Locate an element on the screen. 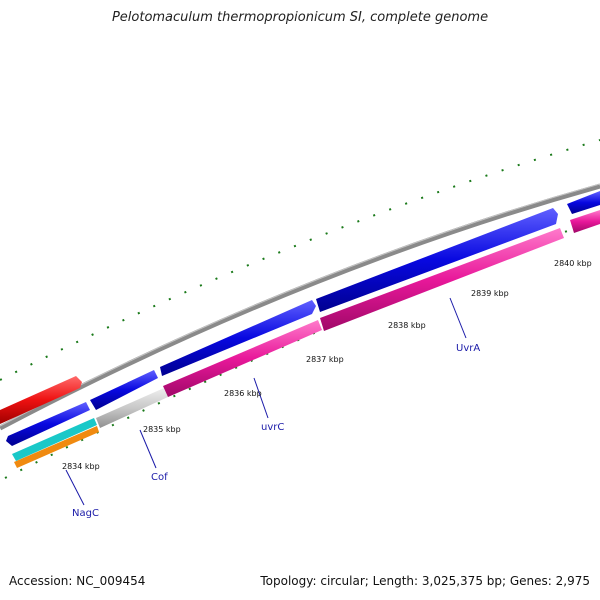 The image size is (600, 600). red-gene-arrow is located at coordinates (41, 400).